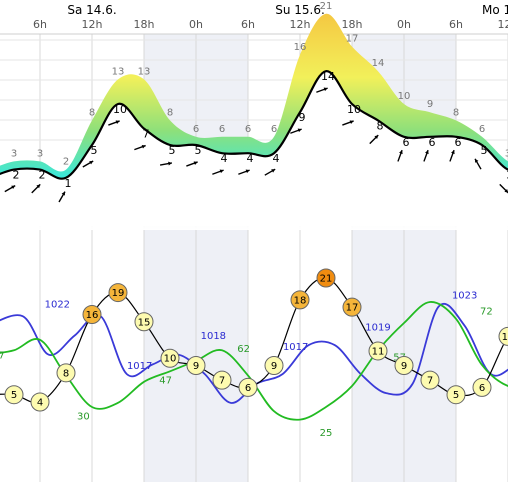 The width and height of the screenshot is (508, 482). I want to click on temperature-label: 8, so click(66, 373).